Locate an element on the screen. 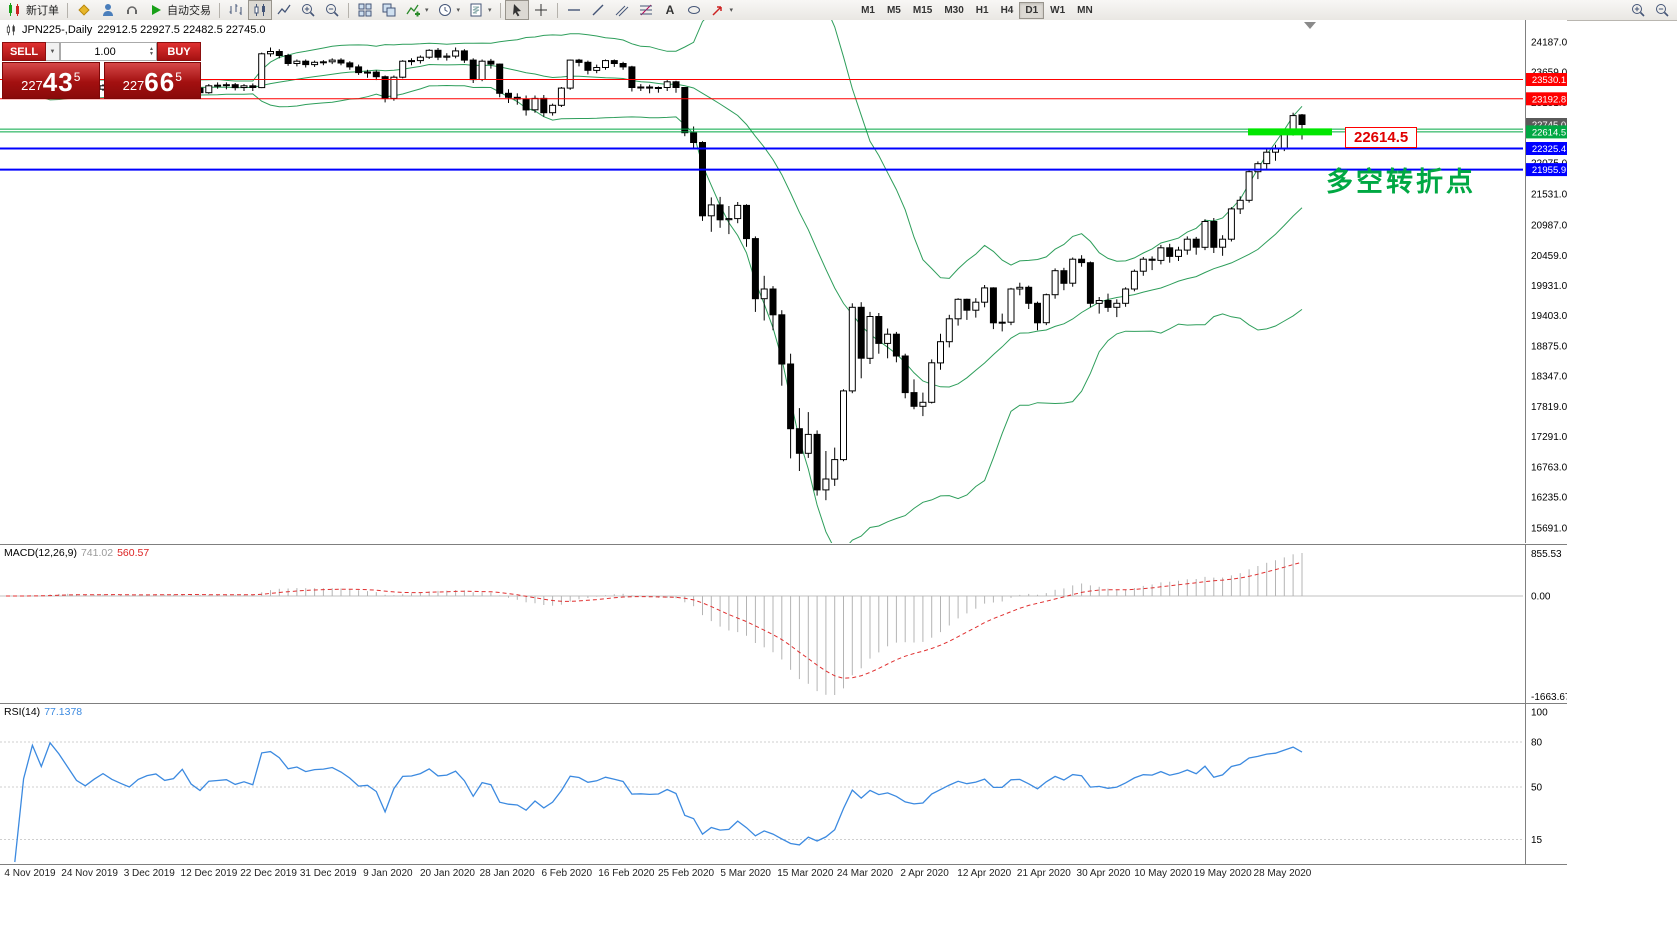 This screenshot has height=948, width=1677. price-tick-label: 21531.0 is located at coordinates (1549, 194).